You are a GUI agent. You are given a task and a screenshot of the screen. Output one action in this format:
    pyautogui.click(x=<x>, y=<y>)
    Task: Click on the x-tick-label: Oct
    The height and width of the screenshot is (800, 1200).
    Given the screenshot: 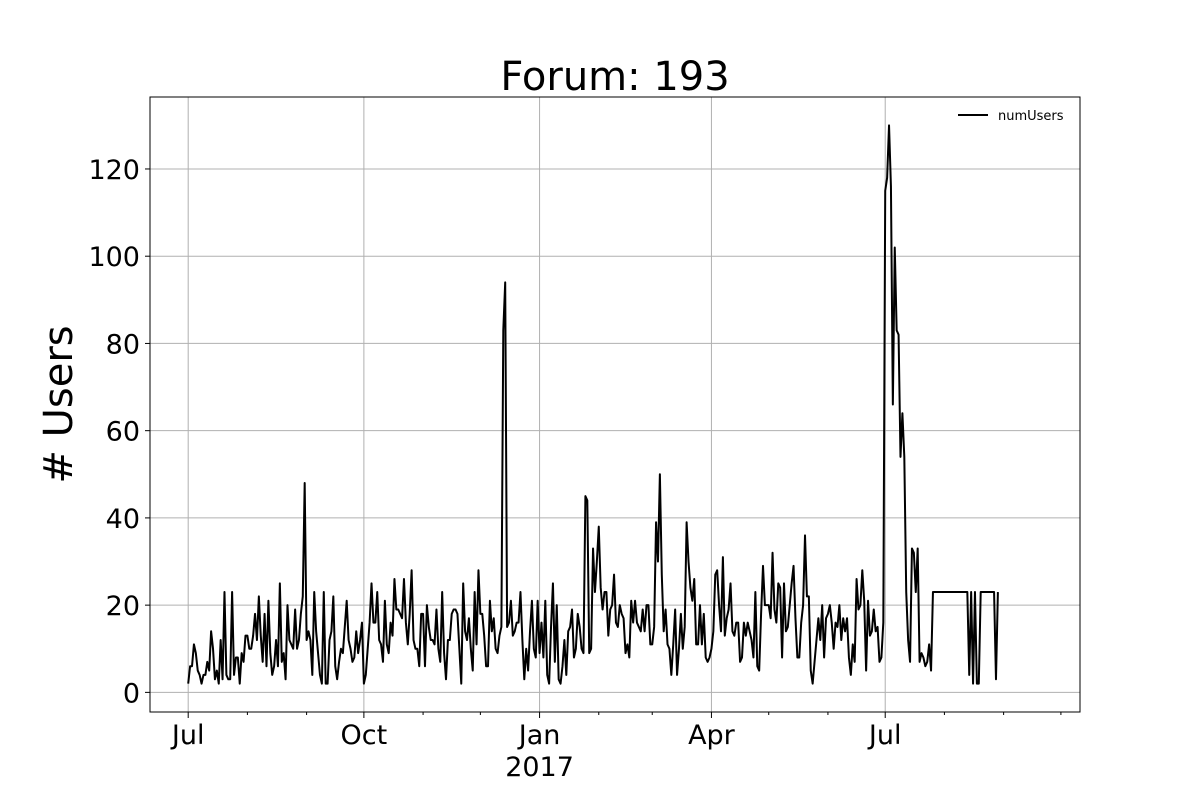 What is the action you would take?
    pyautogui.click(x=364, y=735)
    